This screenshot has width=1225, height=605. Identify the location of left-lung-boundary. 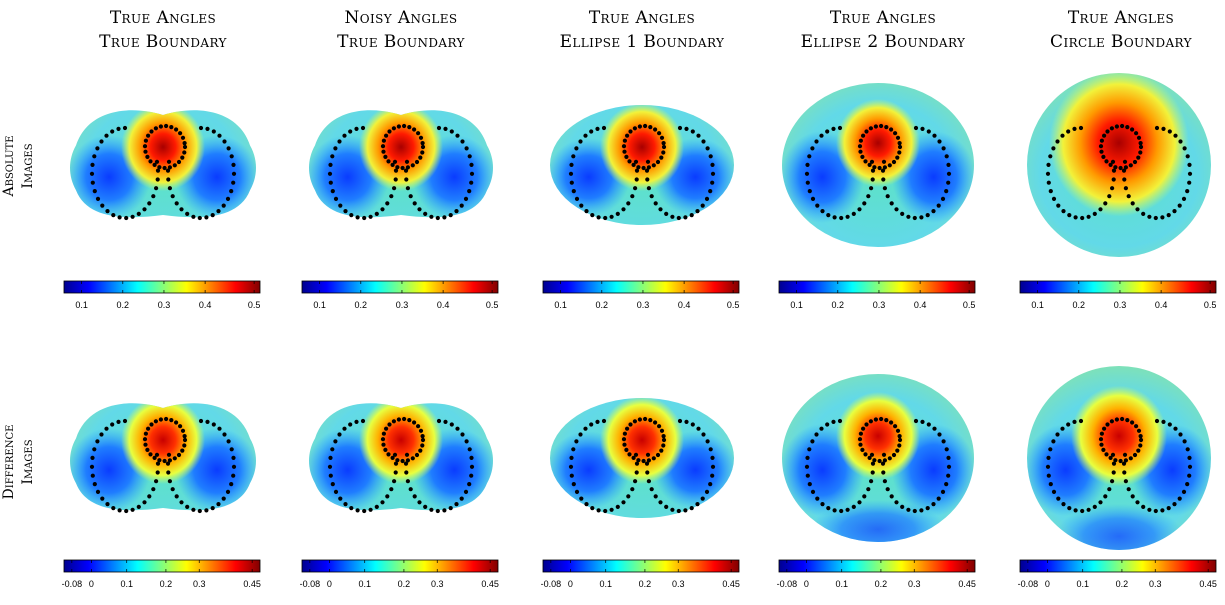
(1081, 466).